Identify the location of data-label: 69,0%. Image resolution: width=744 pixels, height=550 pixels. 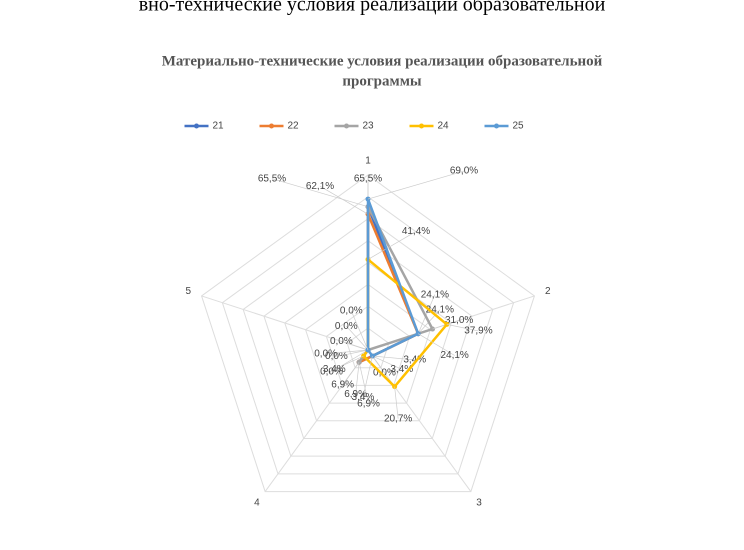
(464, 171).